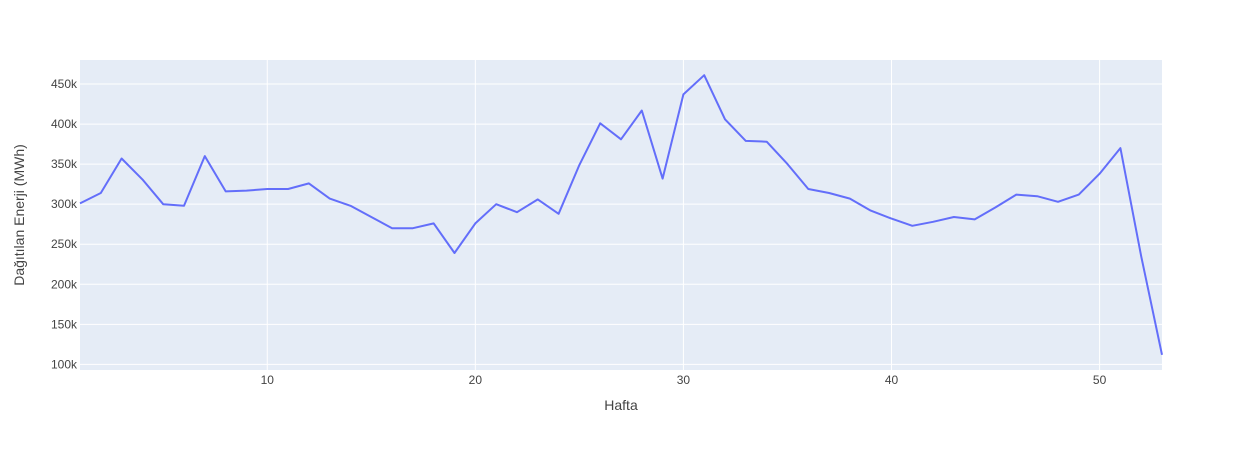 Image resolution: width=1242 pixels, height=455 pixels. I want to click on y-axis-ticks: 100k 150k 200k 250k 300k 350k 400k 450k, so click(64, 224).